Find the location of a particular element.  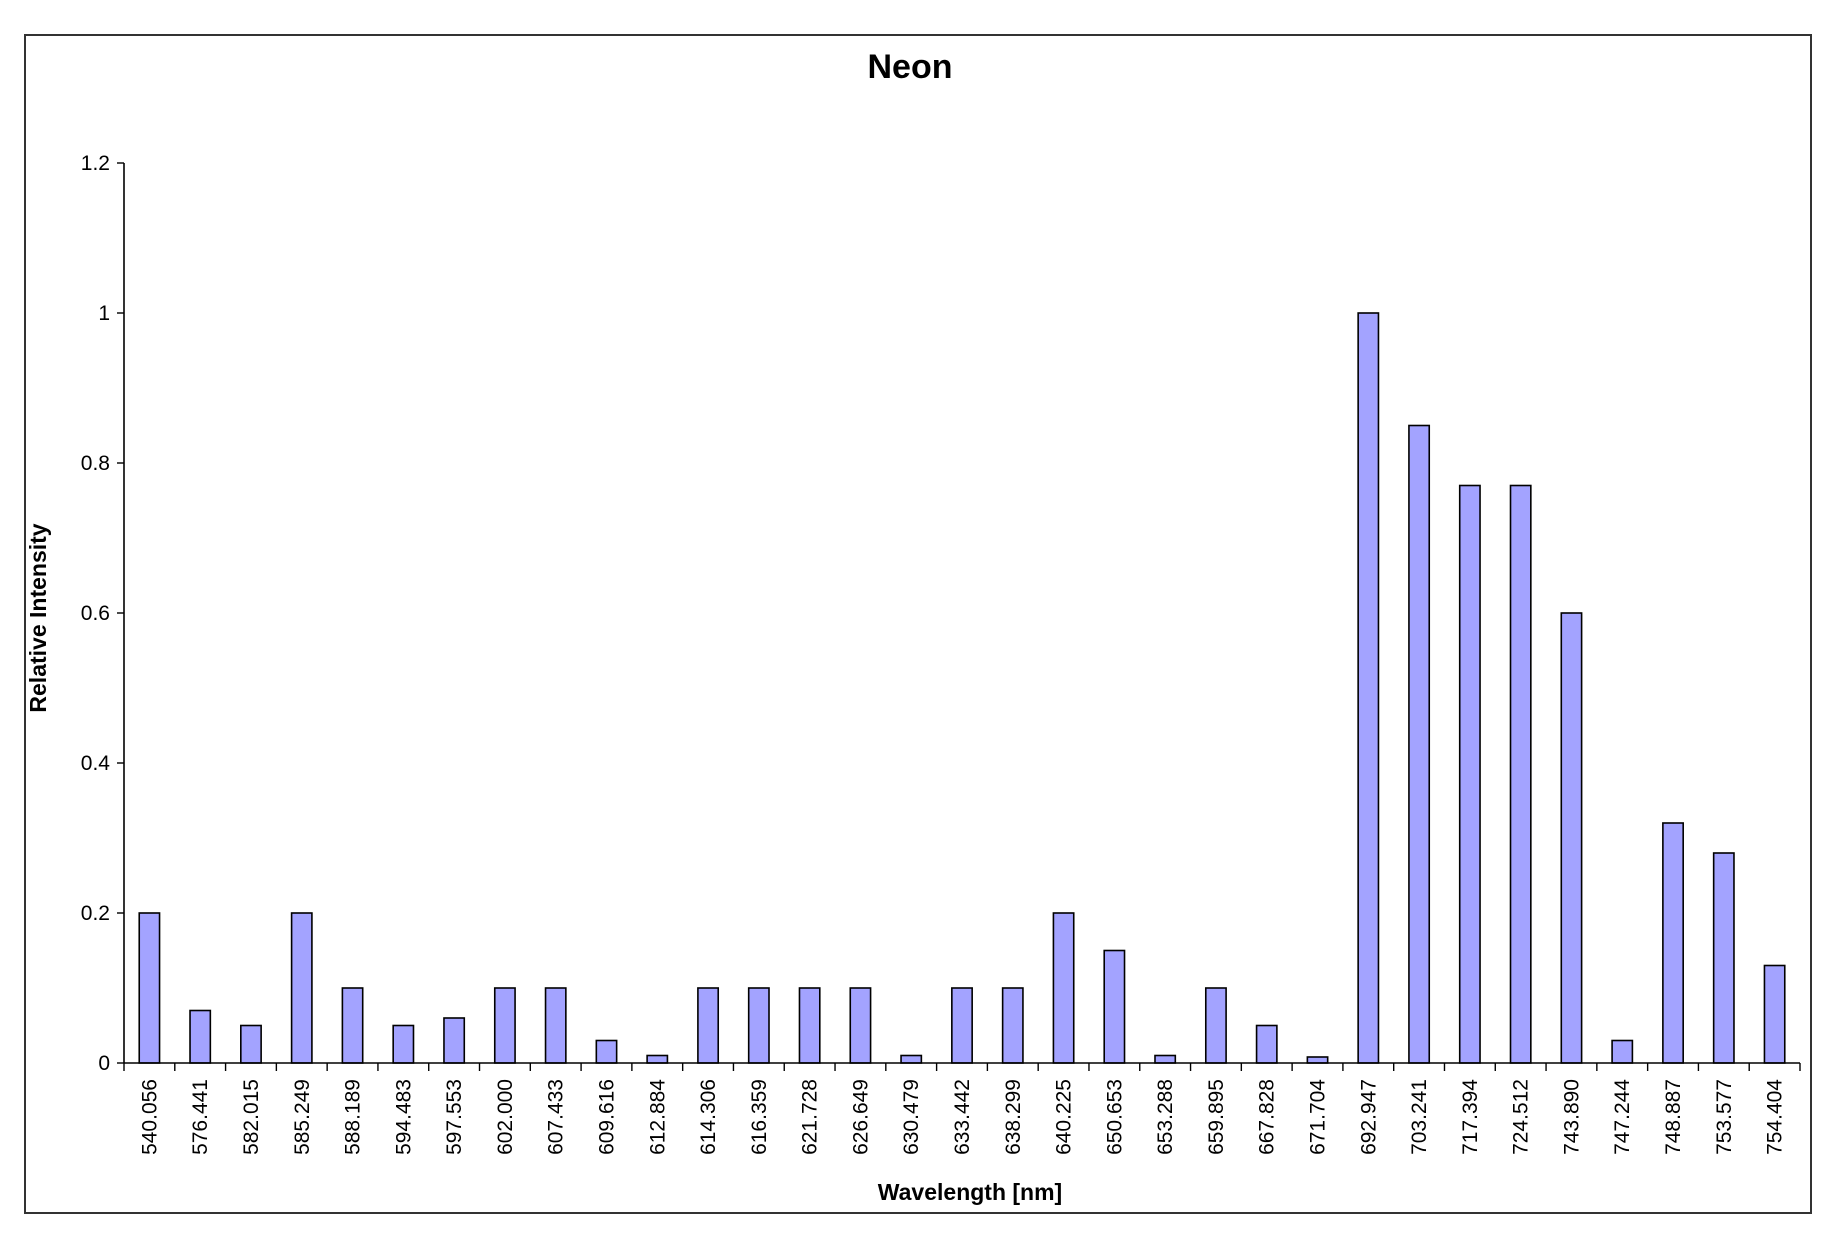

y-axis-ticks: 0 0.2 0.4 0.6 0.8 1 1.2 is located at coordinates (102, 613).